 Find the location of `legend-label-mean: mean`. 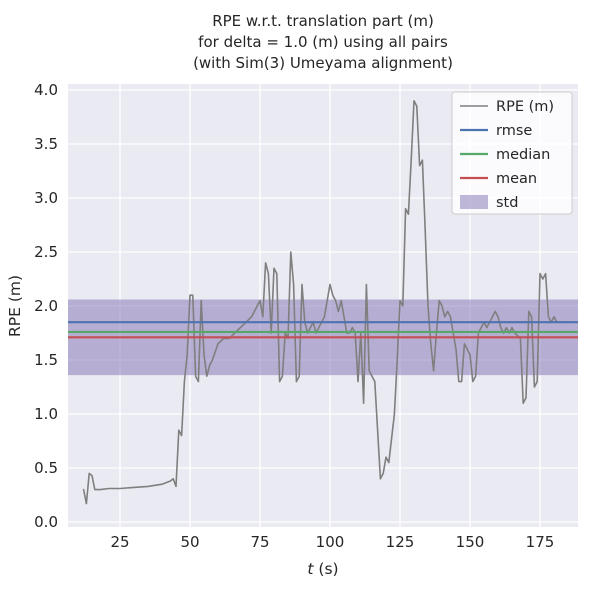

legend-label-mean: mean is located at coordinates (516, 179).